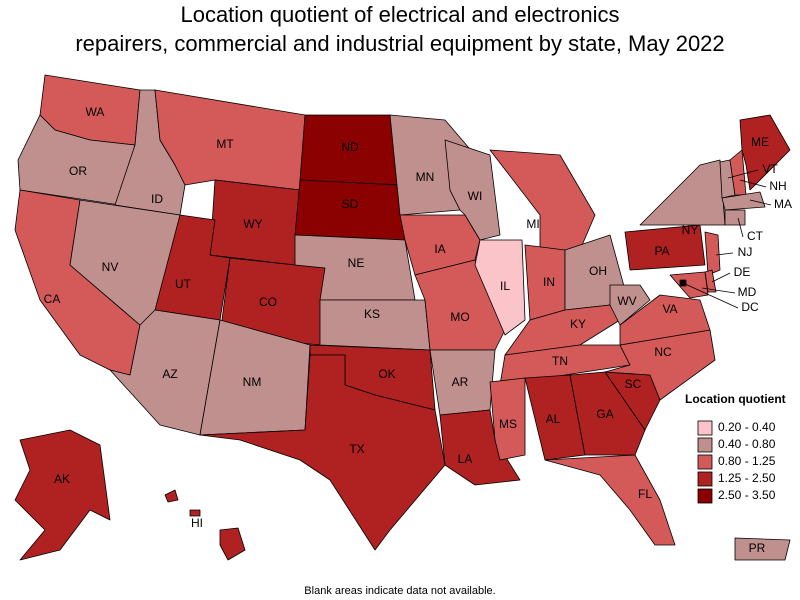 The image size is (800, 600). Describe the element at coordinates (183, 284) in the screenshot. I see `state-label: UT` at that location.